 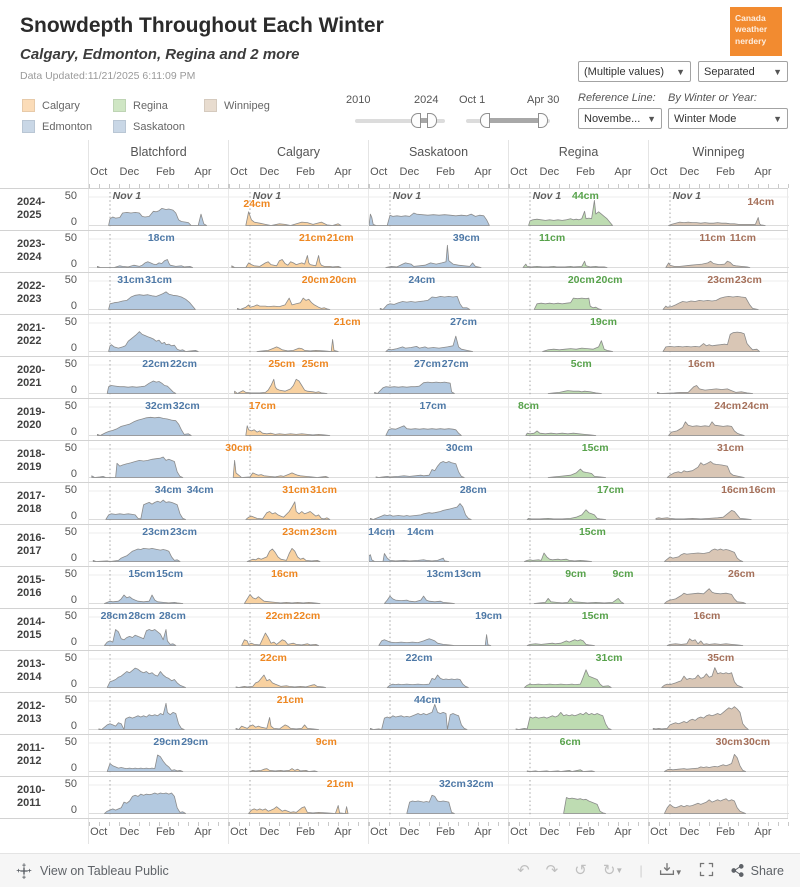 What do you see at coordinates (718, 461) in the screenshot?
I see `cell-winnipeg-2018-2019: 31cm` at bounding box center [718, 461].